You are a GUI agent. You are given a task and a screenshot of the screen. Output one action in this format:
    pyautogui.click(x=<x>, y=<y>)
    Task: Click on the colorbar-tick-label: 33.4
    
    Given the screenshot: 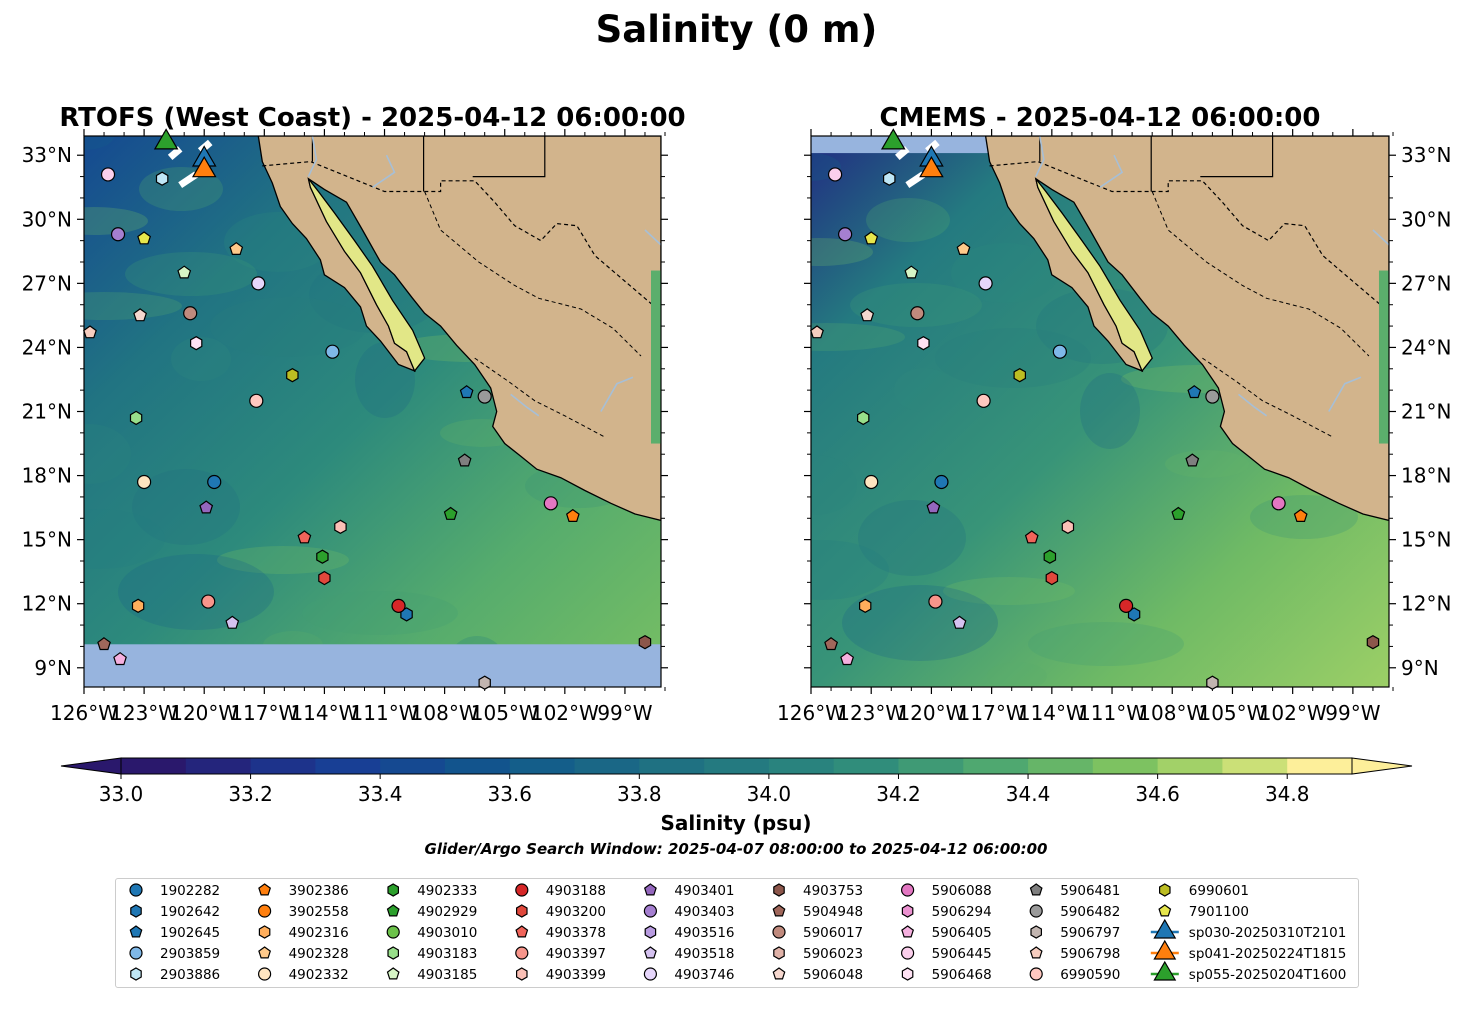 What is the action you would take?
    pyautogui.click(x=380, y=794)
    